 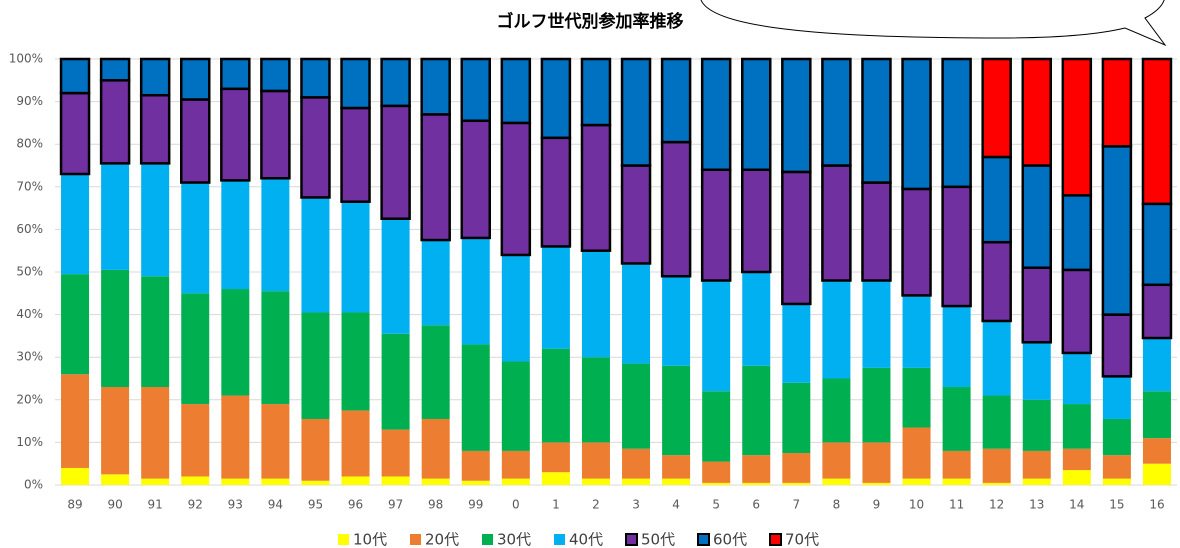 What do you see at coordinates (797, 505) in the screenshot?
I see `x-tick-label: 7` at bounding box center [797, 505].